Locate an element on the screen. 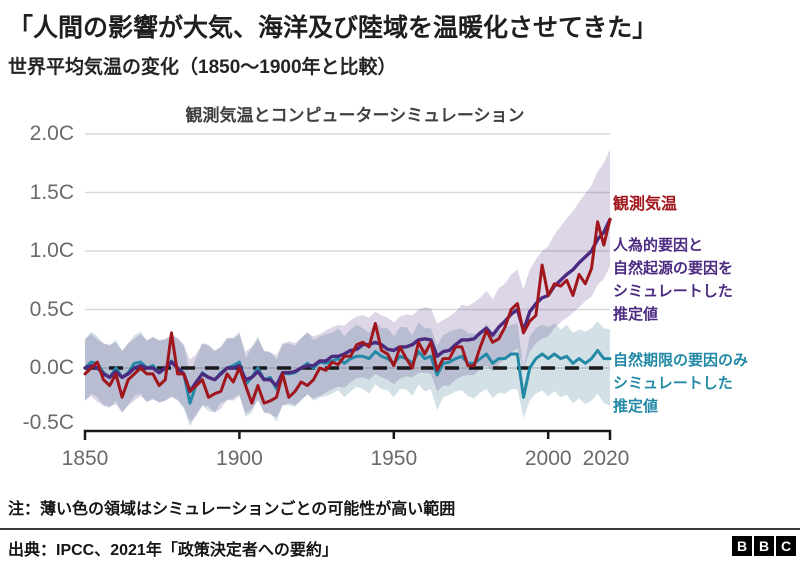 This screenshot has width=800, height=562. y-tick-label: 1.5C is located at coordinates (51, 192).